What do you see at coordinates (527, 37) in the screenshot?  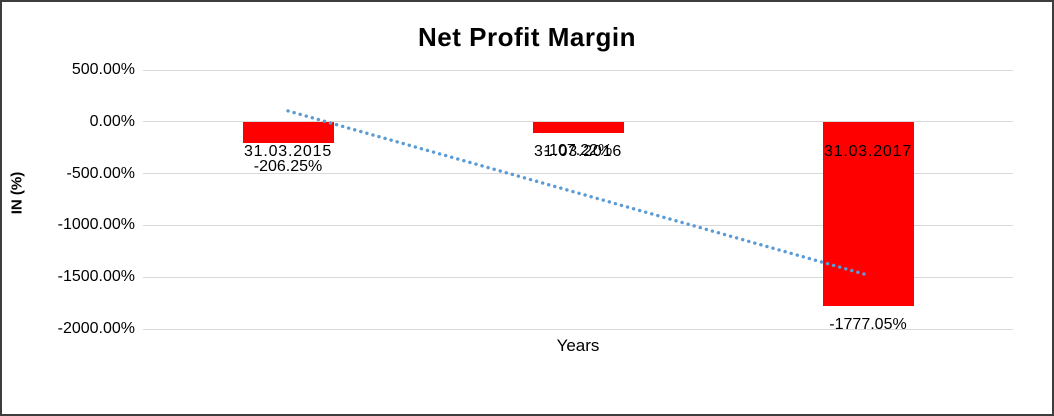 I see `chart-title: Net Profit Margin` at bounding box center [527, 37].